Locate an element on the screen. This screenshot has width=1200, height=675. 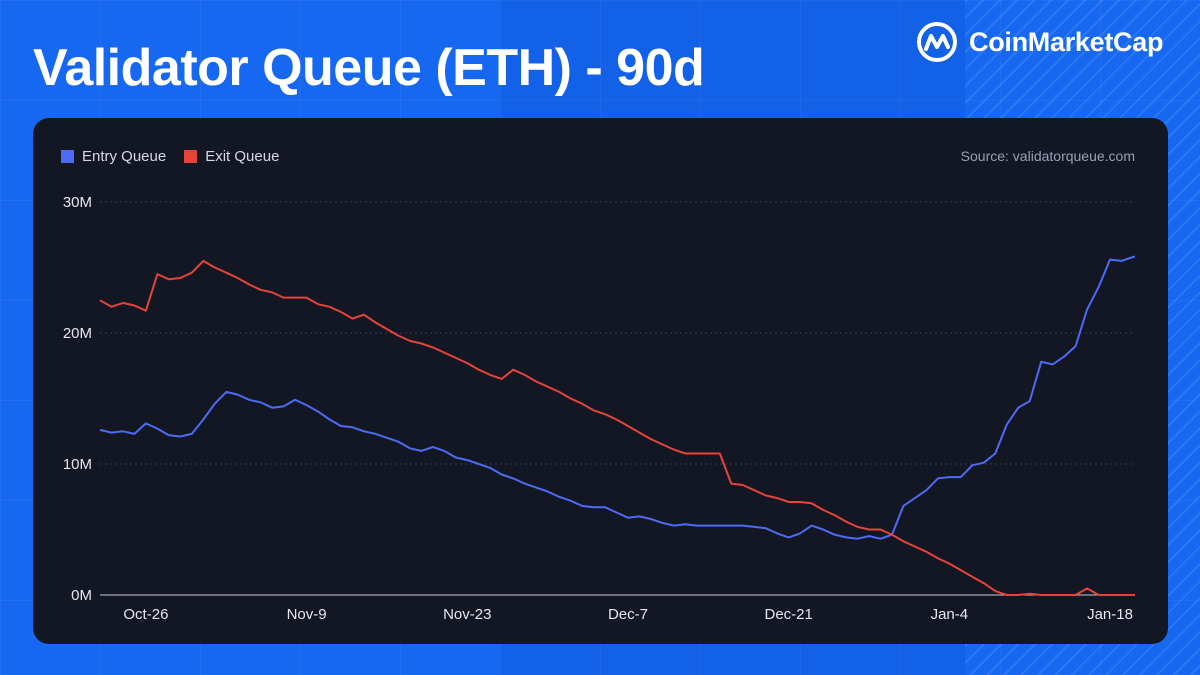
legend-swatch-entry-queue is located at coordinates (67, 156).